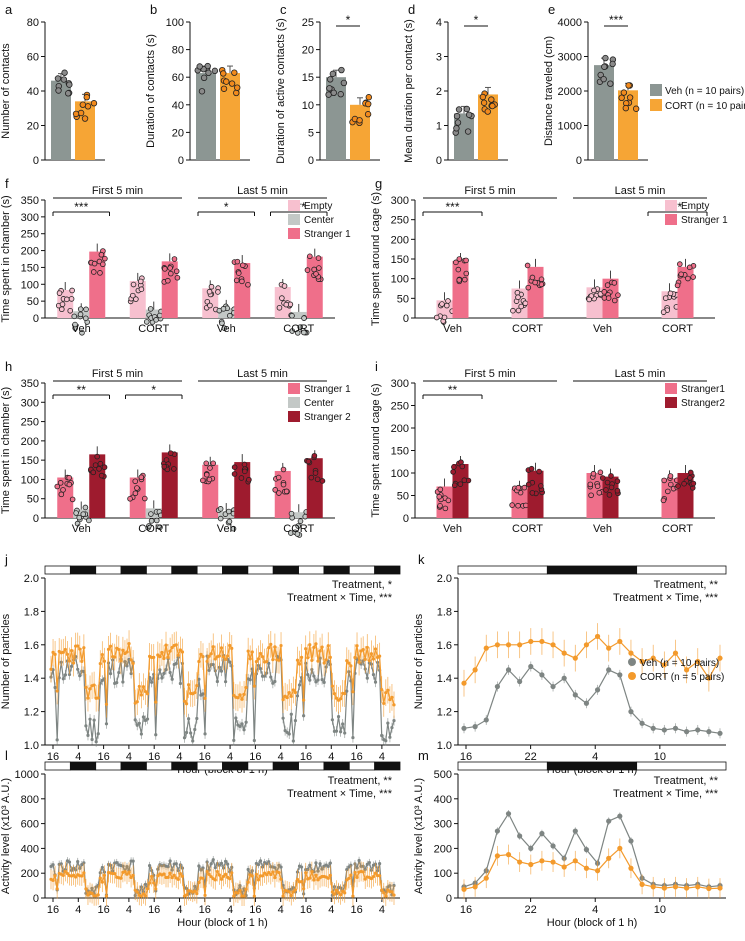 The width and height of the screenshot is (745, 941). Describe the element at coordinates (489, 374) in the screenshot. I see `epoch-label: First 5 min` at that location.